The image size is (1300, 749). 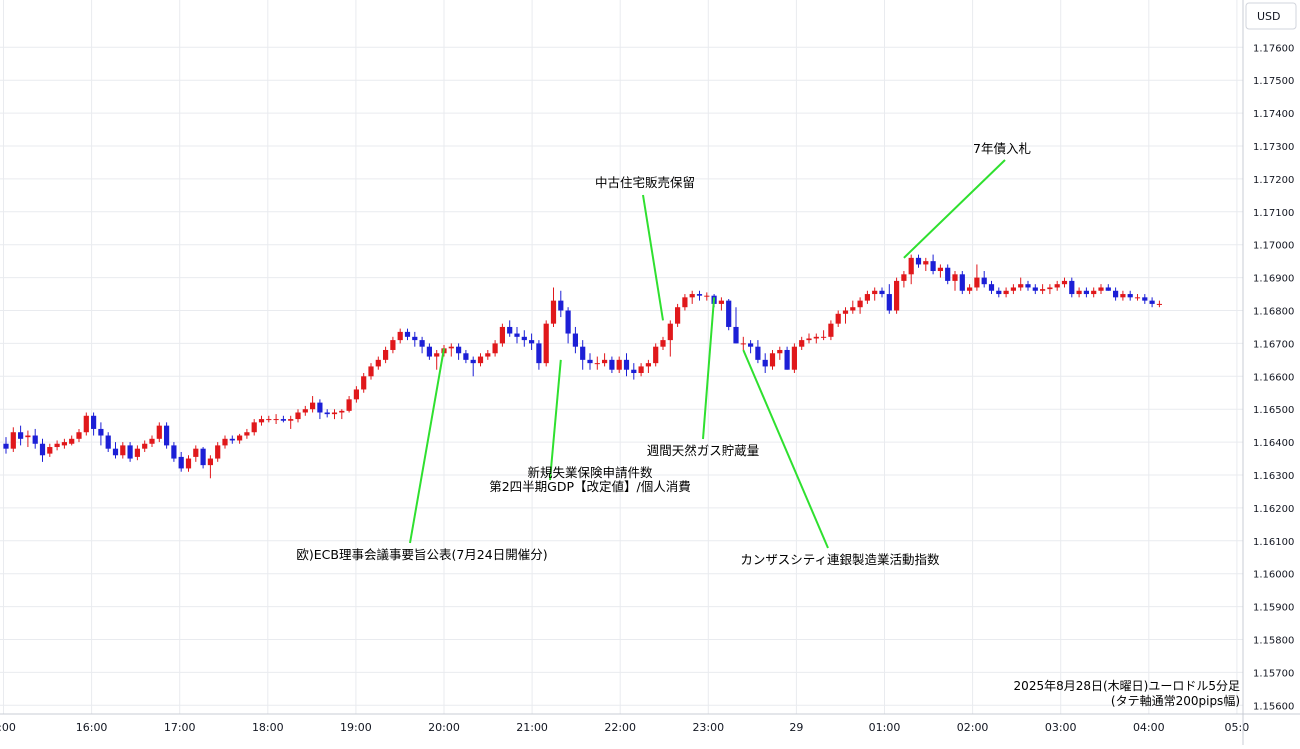 I want to click on y-tick-label: 1.17500, so click(x=1273, y=81).